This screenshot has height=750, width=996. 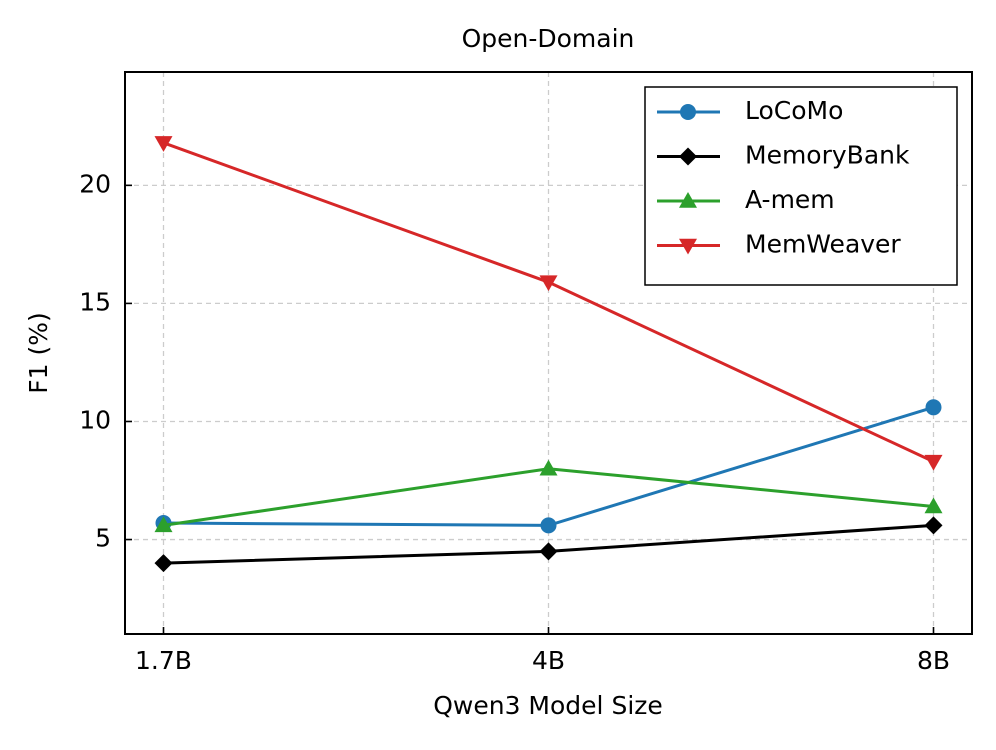 What do you see at coordinates (823, 244) in the screenshot?
I see `legend-label: MemWeaver` at bounding box center [823, 244].